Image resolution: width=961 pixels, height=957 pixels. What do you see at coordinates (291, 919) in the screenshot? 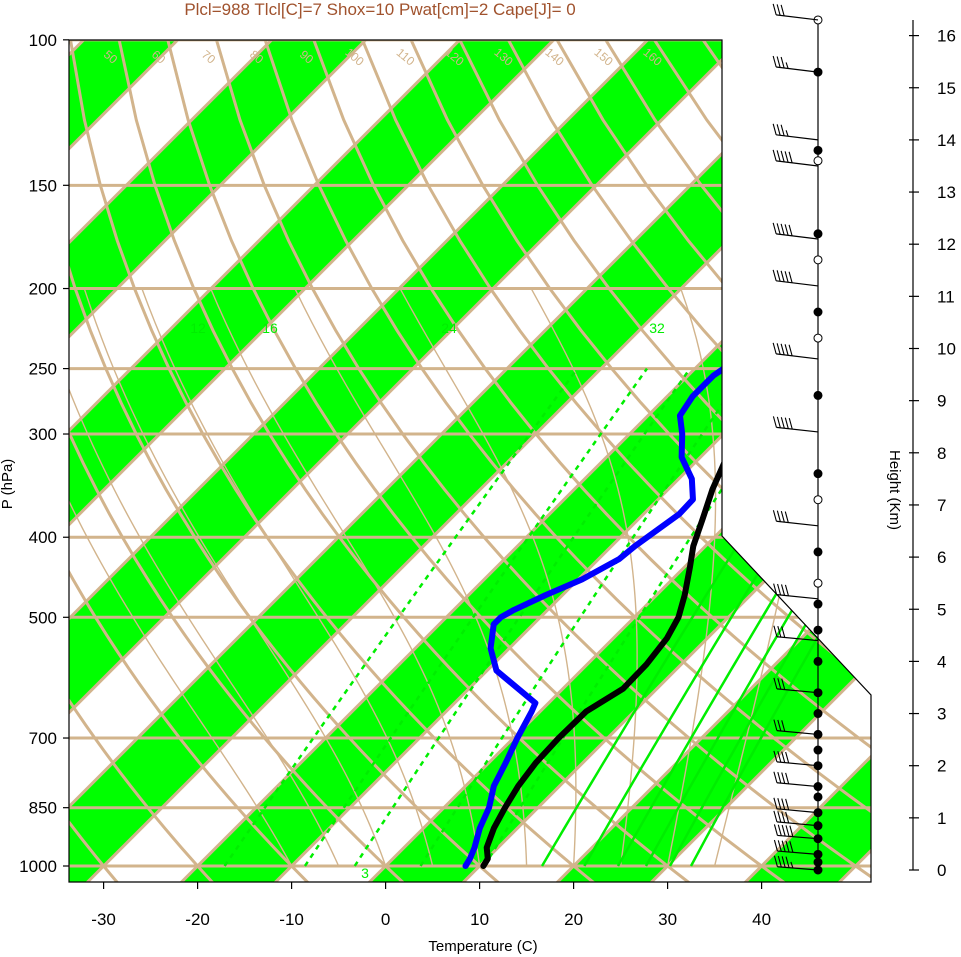
I see `temperature-tick-label: -10` at bounding box center [291, 919].